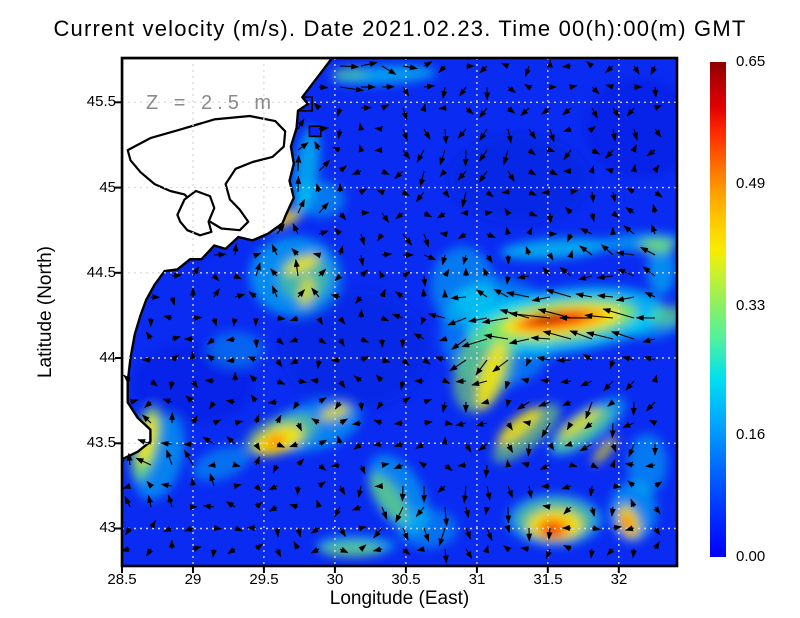 This screenshot has height=618, width=800. Describe the element at coordinates (406, 579) in the screenshot. I see `x-tick-label: 30.5` at that location.